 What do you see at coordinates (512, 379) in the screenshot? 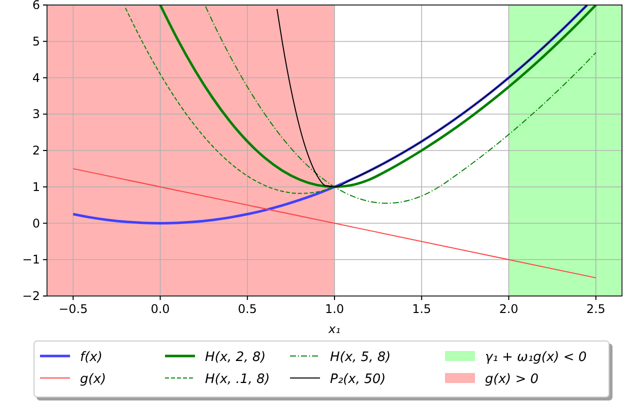
I see `legend-label: g(x) > 0` at bounding box center [512, 379].